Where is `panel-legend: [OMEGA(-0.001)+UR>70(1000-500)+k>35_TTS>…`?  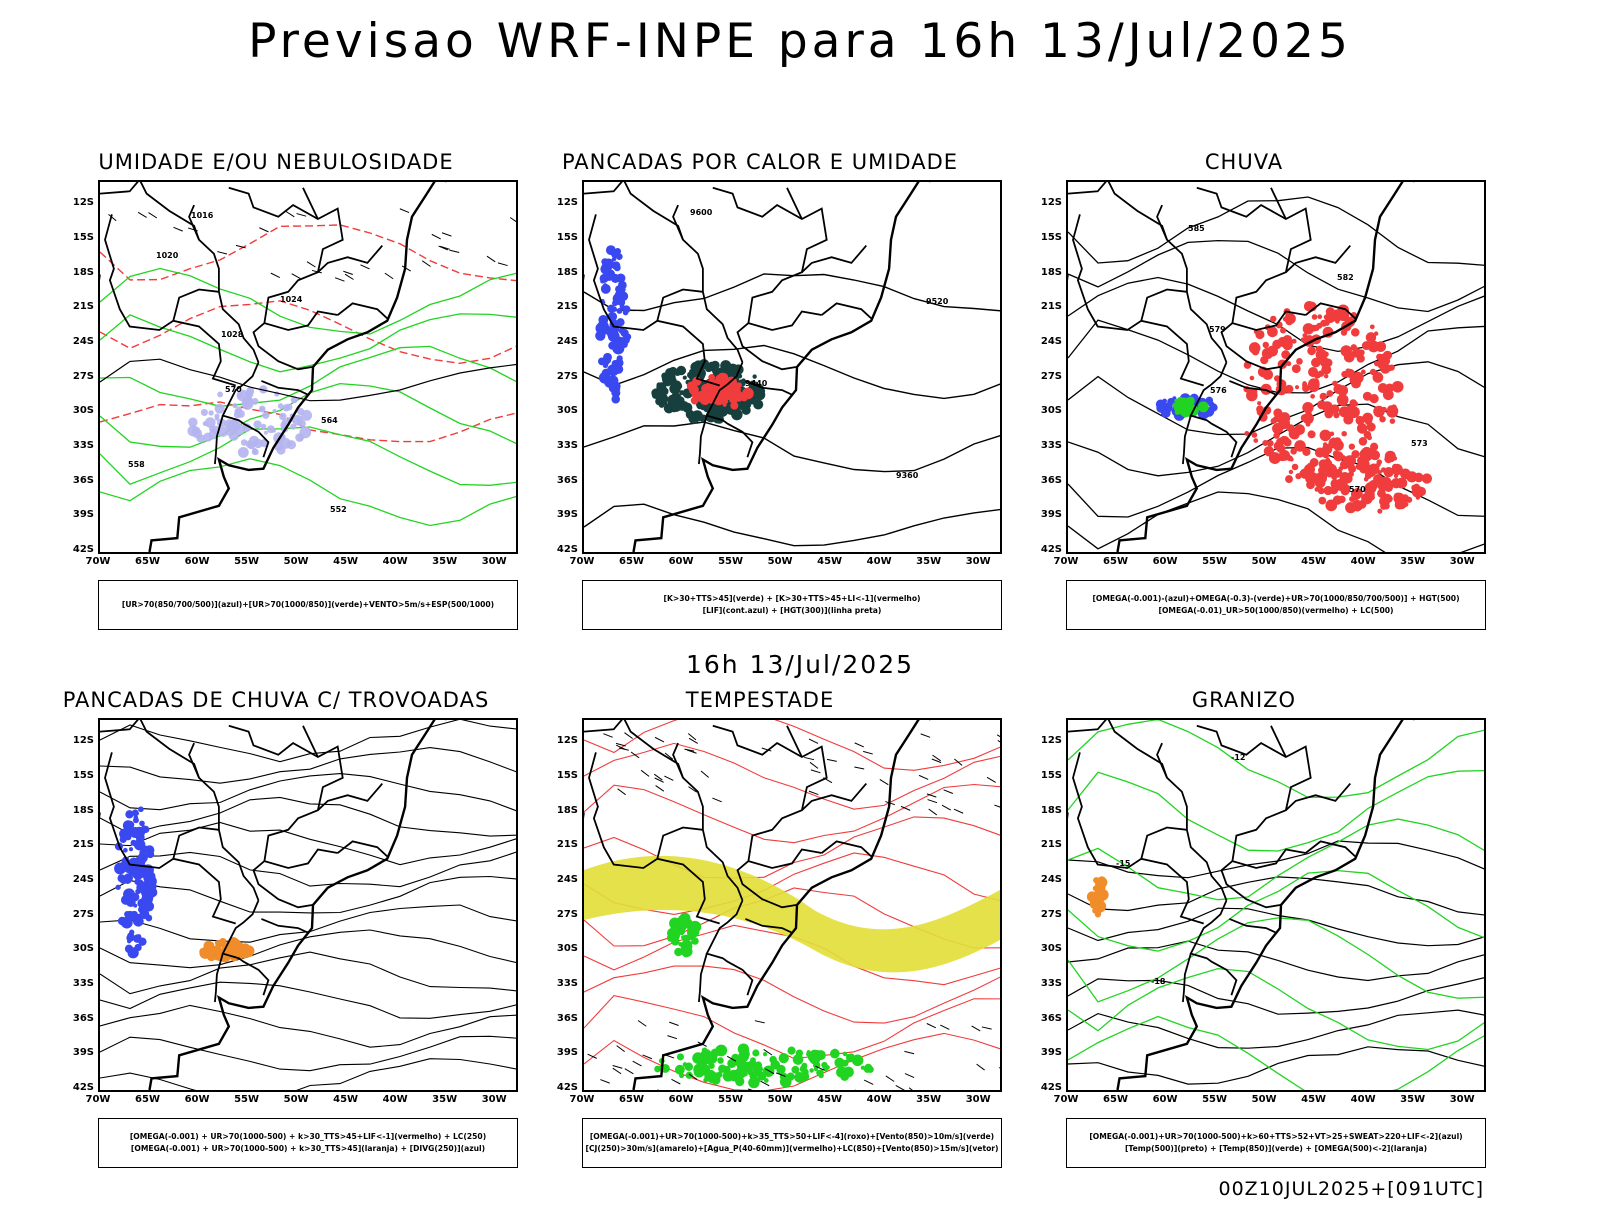 panel-legend: [OMEGA(-0.001)+UR>70(1000-500)+k>35_TTS>… is located at coordinates (792, 1143).